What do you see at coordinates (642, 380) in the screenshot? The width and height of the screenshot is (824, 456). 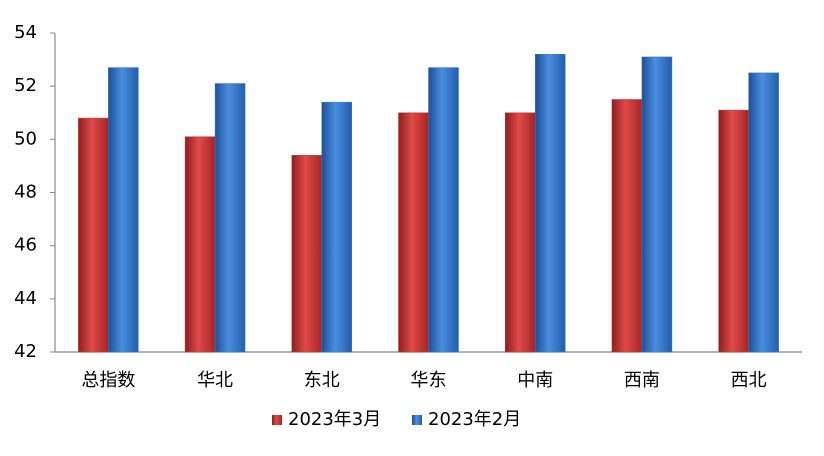 I see `x-tick-label: 西南` at bounding box center [642, 380].